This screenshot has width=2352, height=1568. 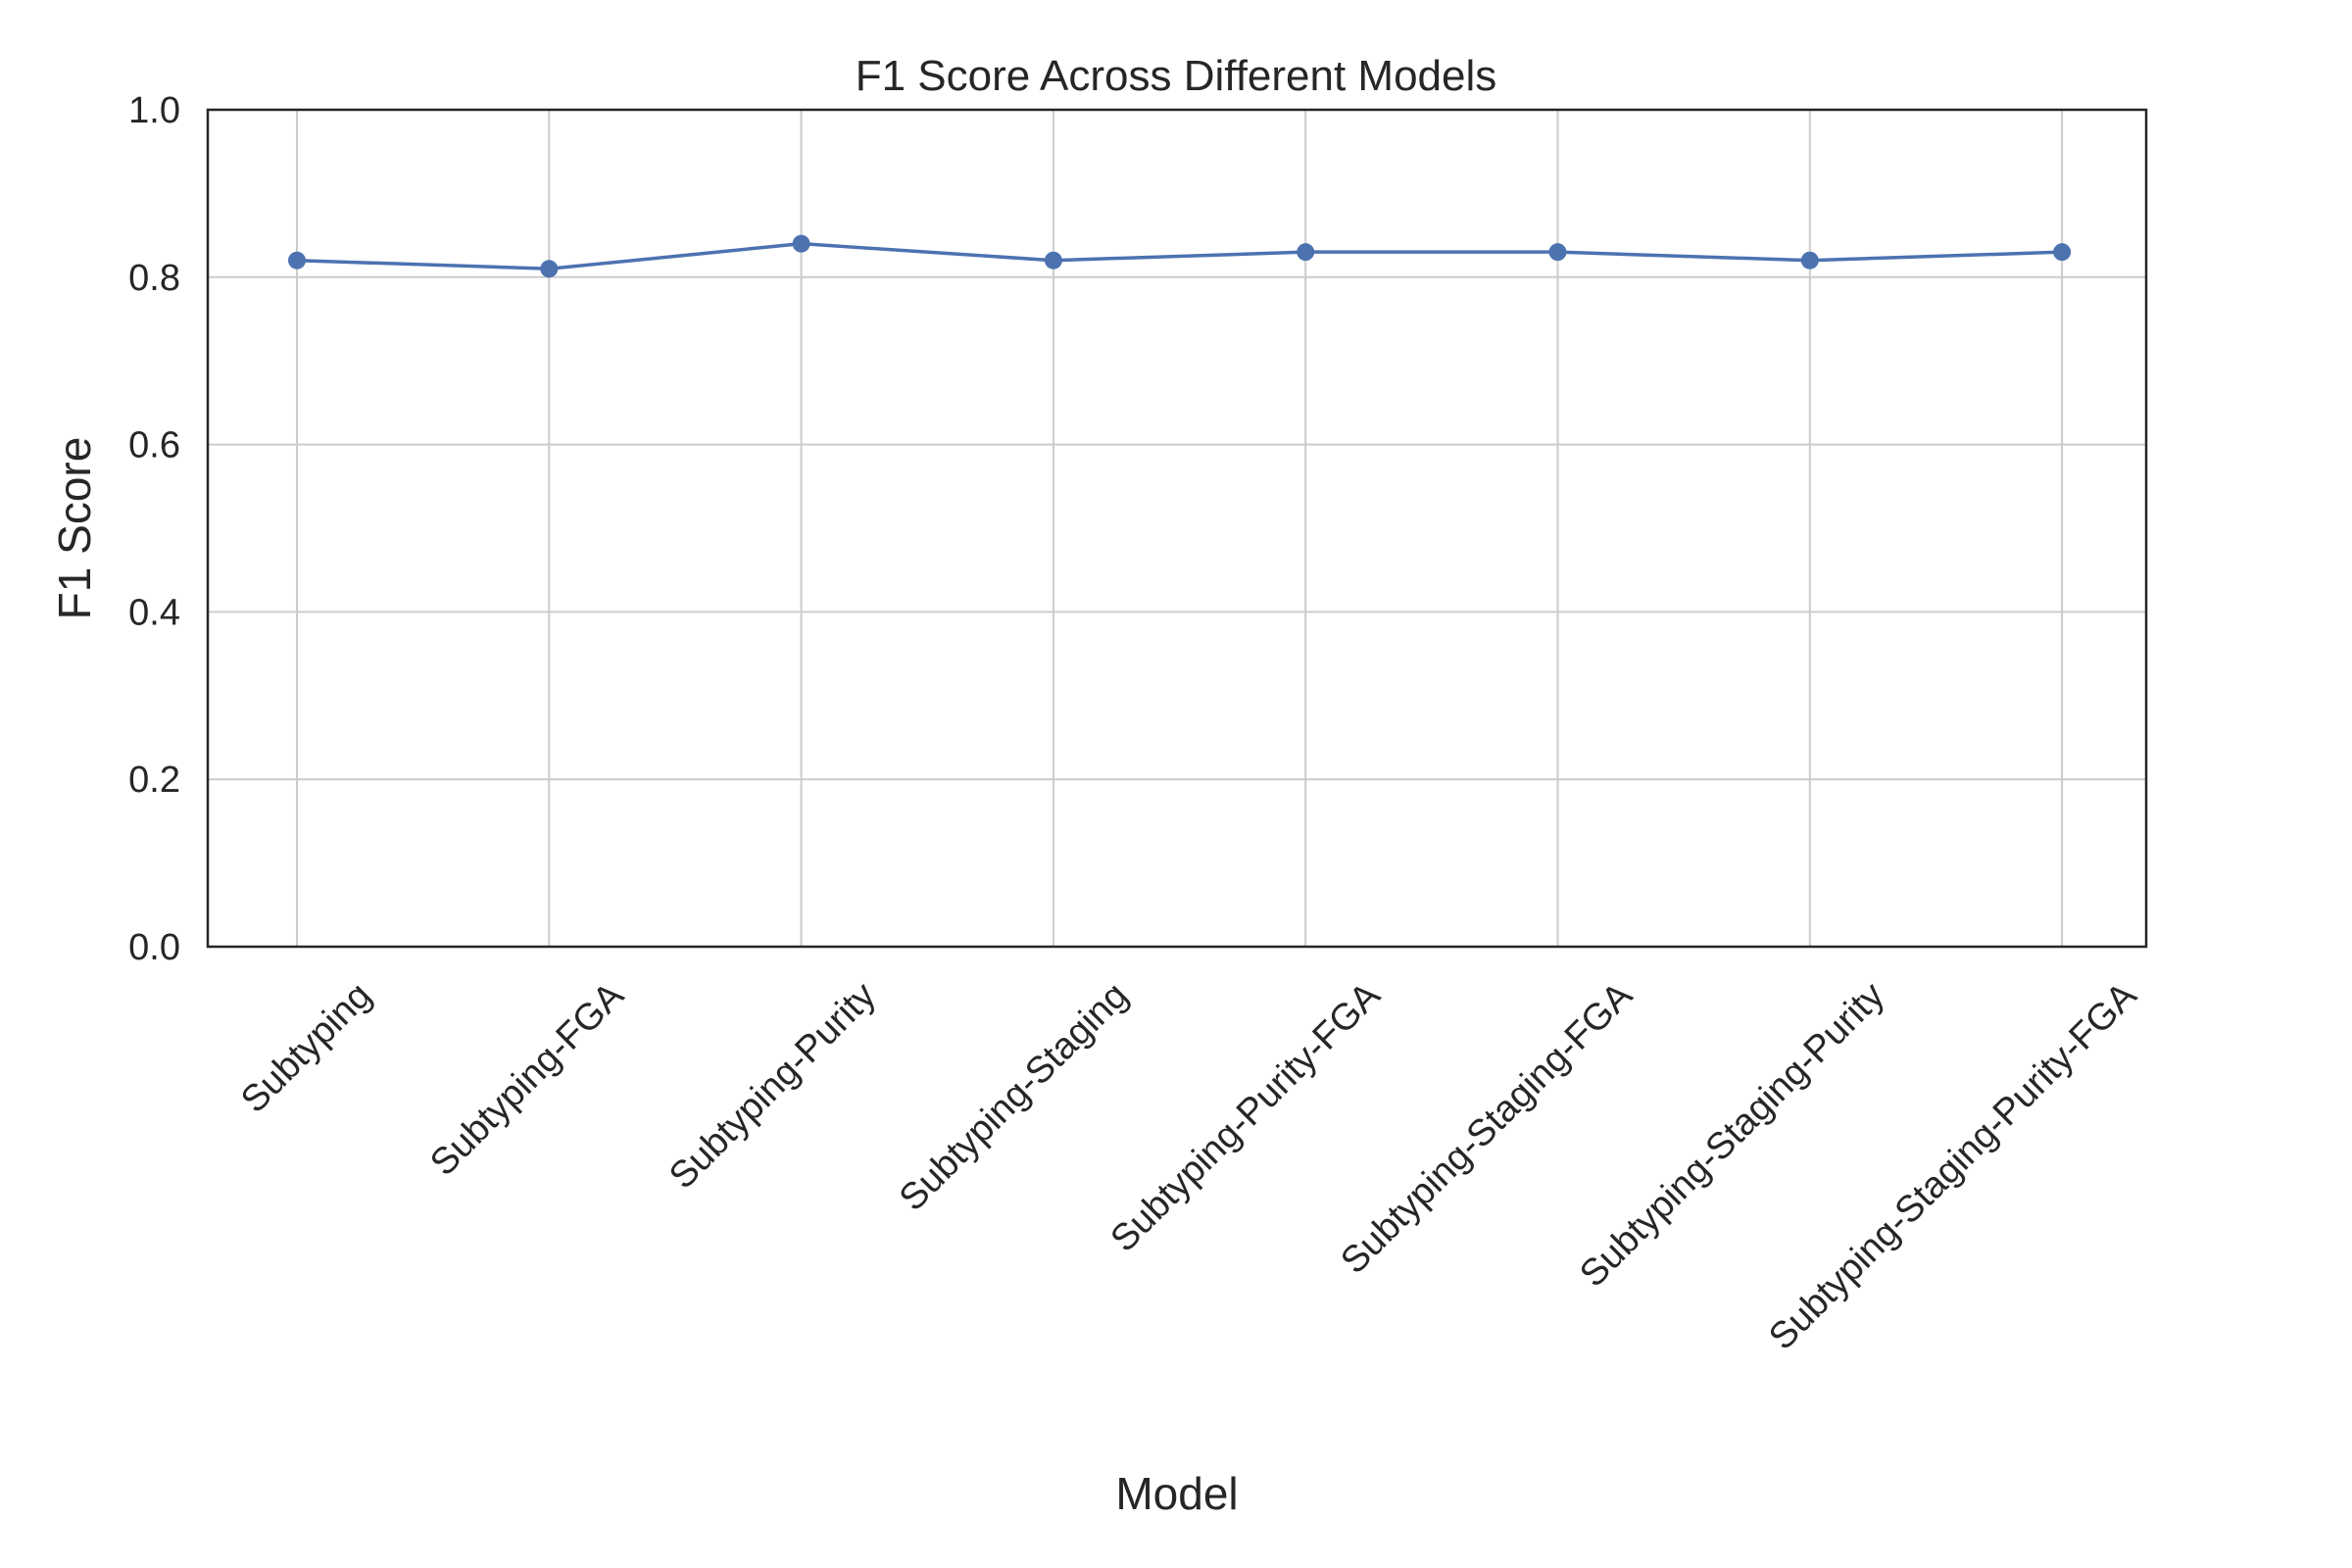 What do you see at coordinates (1176, 1493) in the screenshot?
I see `x-axis-label: Model` at bounding box center [1176, 1493].